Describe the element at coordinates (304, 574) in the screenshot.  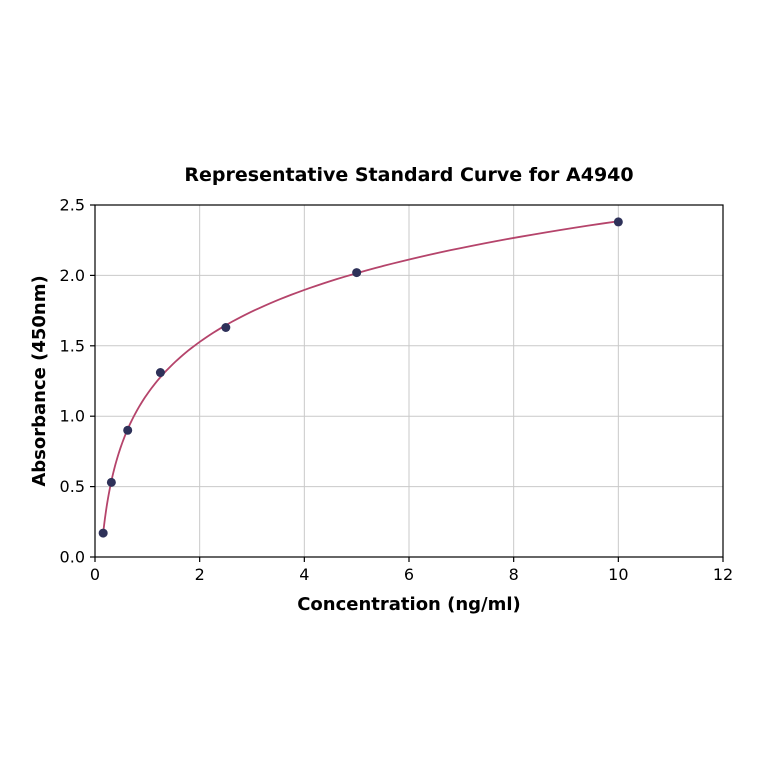
I see `x-tick-label: 4` at that location.